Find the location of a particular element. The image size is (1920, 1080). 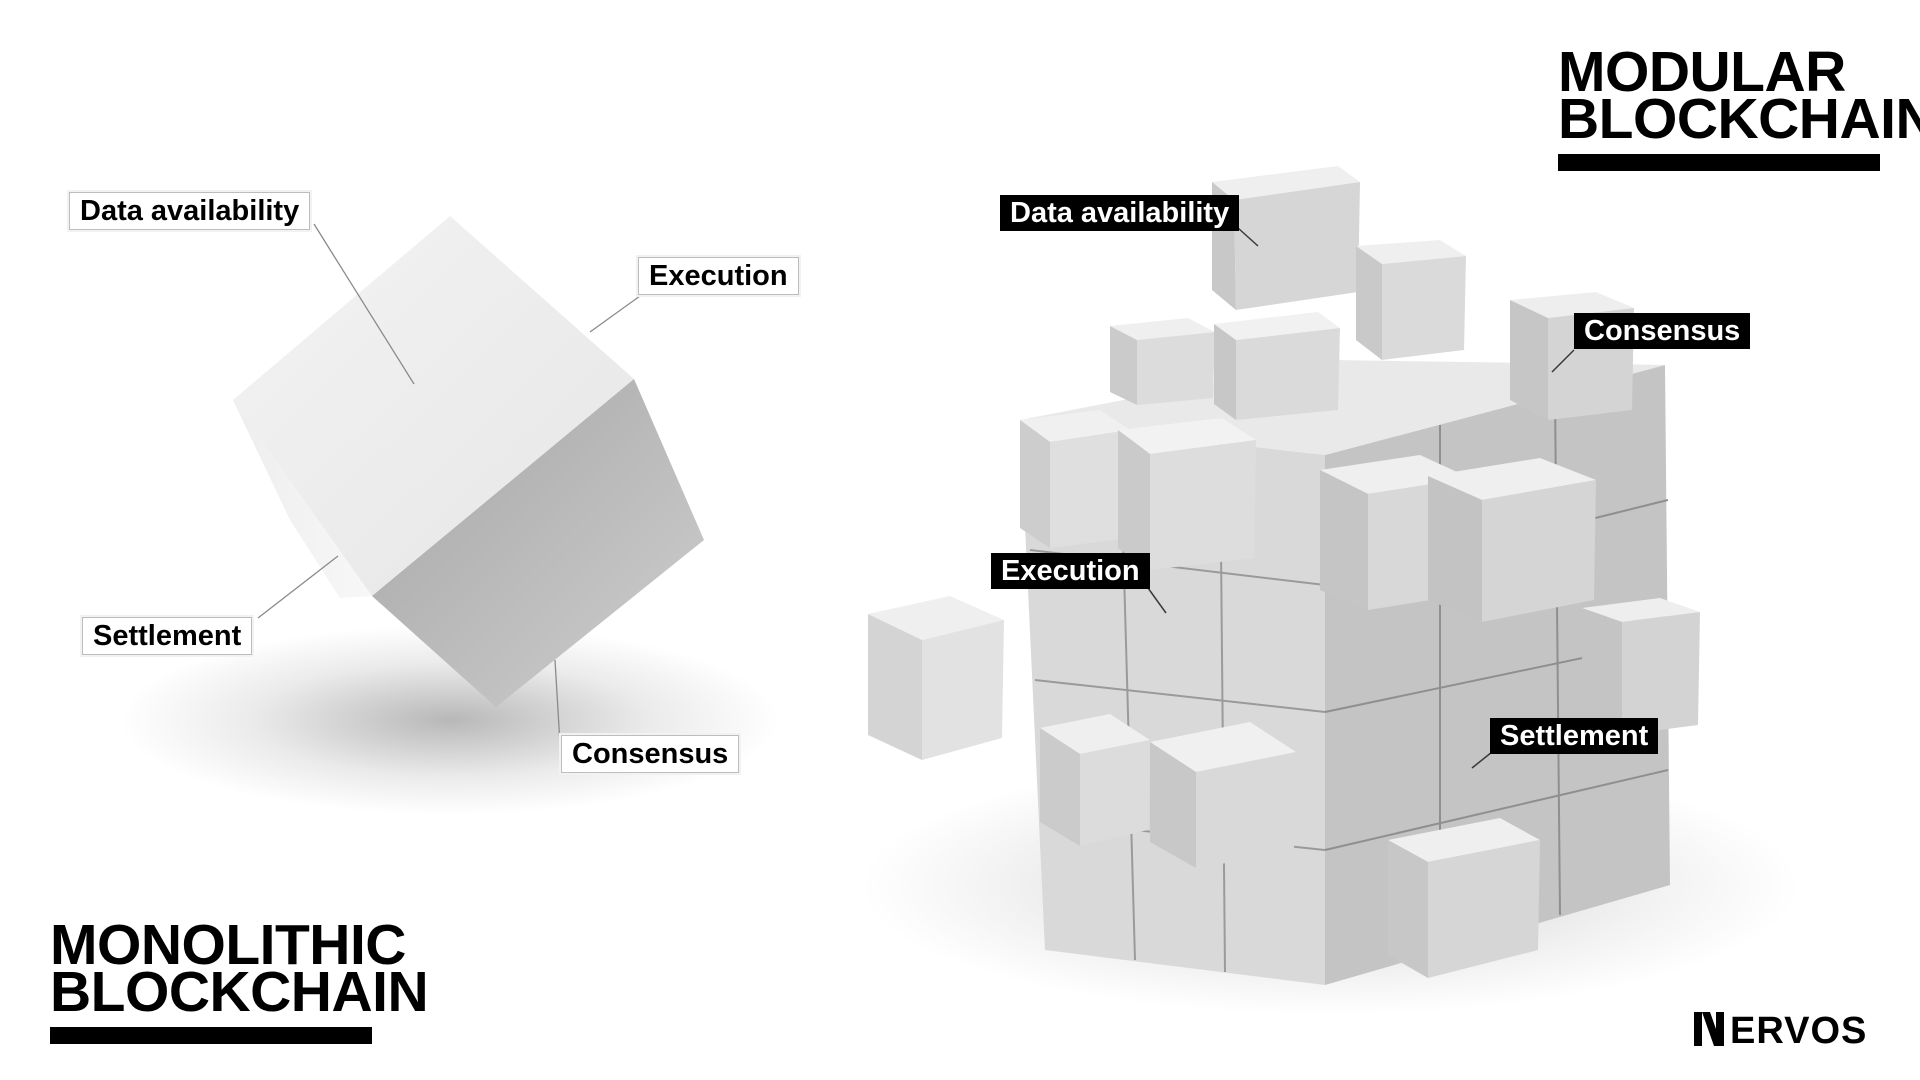

block-upper-left is located at coordinates (1075, 479).